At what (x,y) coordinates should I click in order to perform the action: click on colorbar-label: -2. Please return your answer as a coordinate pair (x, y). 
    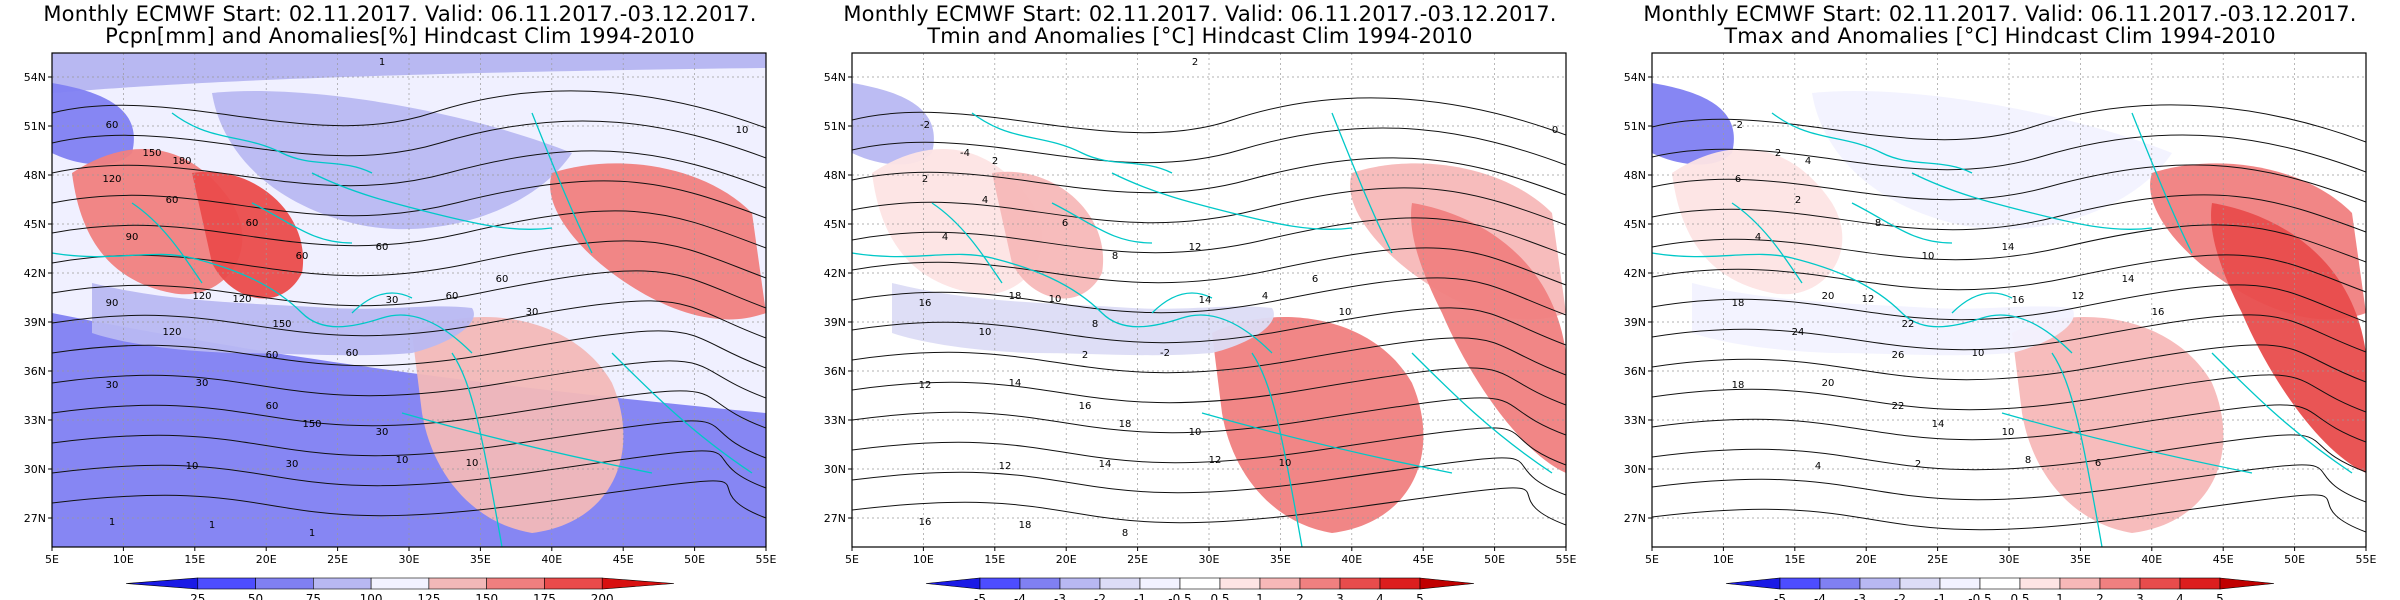
    Looking at the image, I should click on (1100, 596).